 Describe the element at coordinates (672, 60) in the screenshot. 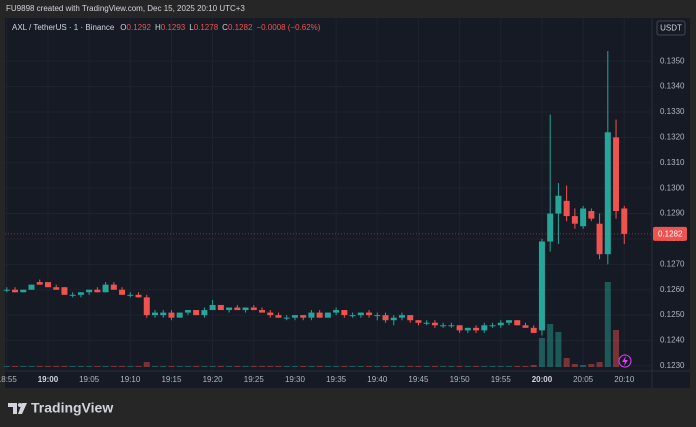

I see `y-tick-label: 0.1350` at that location.